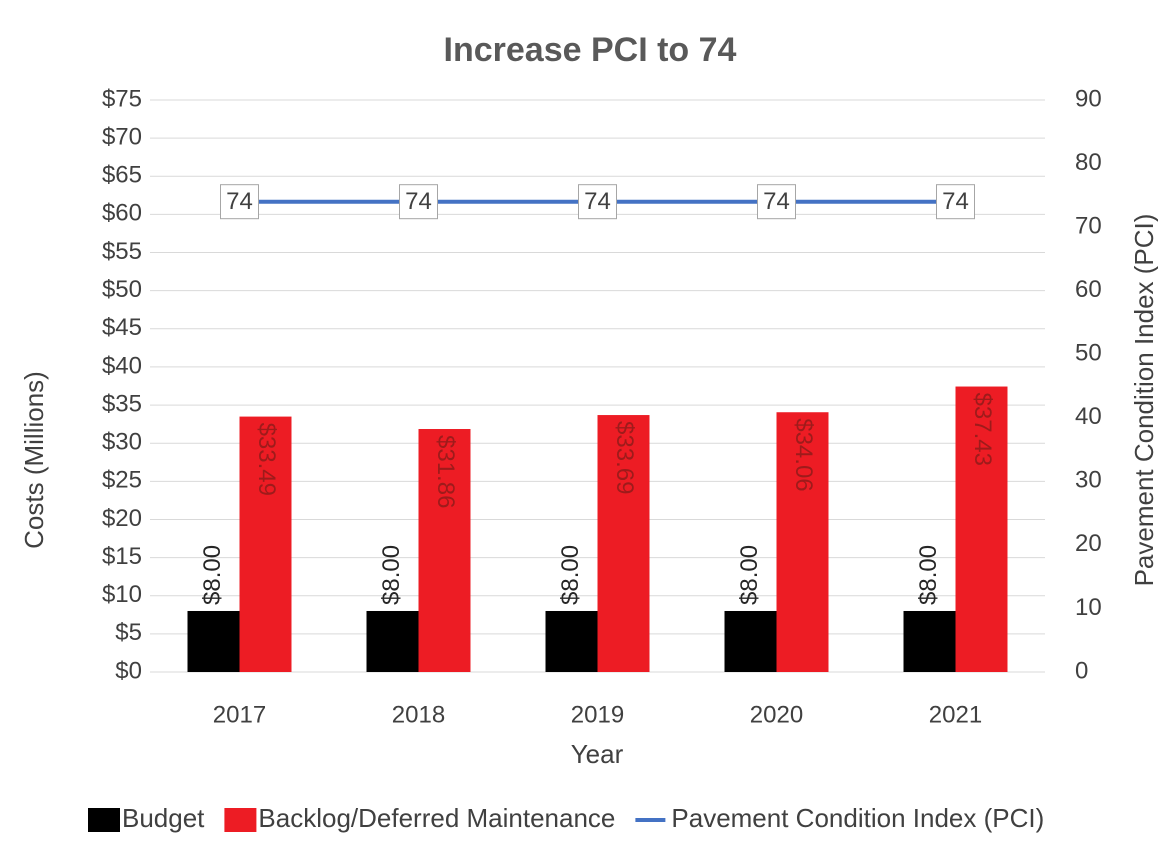 The height and width of the screenshot is (846, 1158). Describe the element at coordinates (163, 818) in the screenshot. I see `legend-label: Budget` at that location.